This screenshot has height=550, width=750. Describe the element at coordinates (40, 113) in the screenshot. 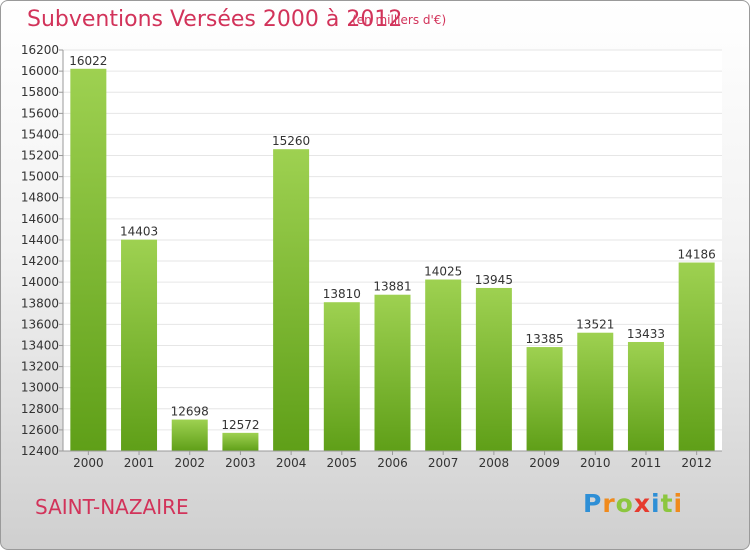

I see `y-tick-label: 15600` at that location.